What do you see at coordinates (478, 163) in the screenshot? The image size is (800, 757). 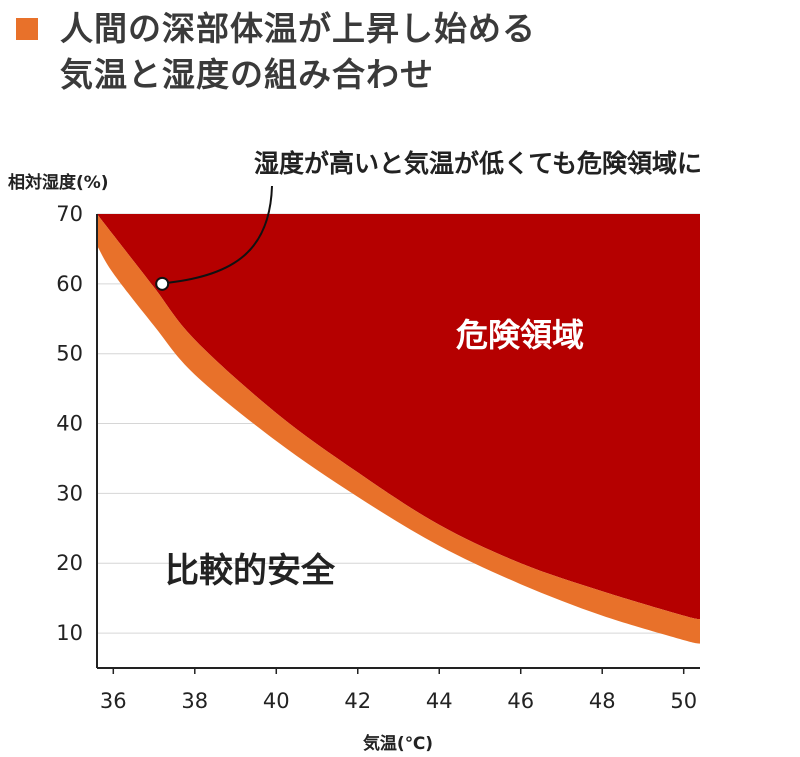 I see `callout-text: 湿度が高いと気温が低くても危険領域に` at bounding box center [478, 163].